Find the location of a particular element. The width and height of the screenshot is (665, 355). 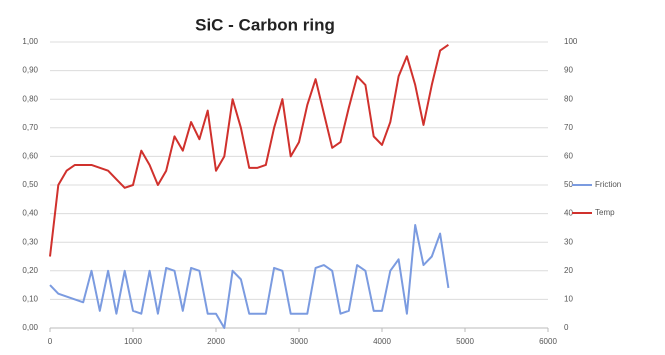

y2-tick-label: 10 is located at coordinates (568, 299).